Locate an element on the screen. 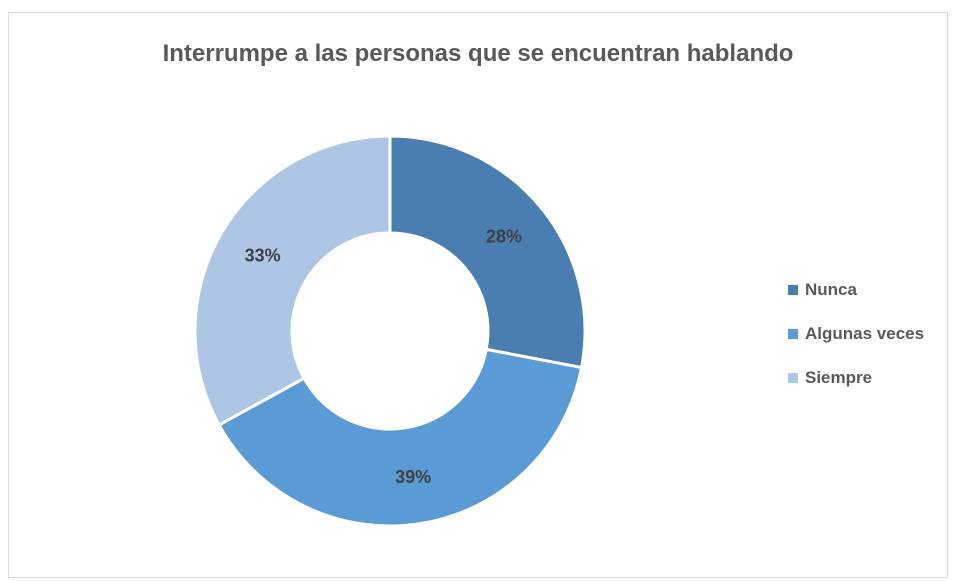 The image size is (956, 581). data-label-siempre: 33% is located at coordinates (263, 256).